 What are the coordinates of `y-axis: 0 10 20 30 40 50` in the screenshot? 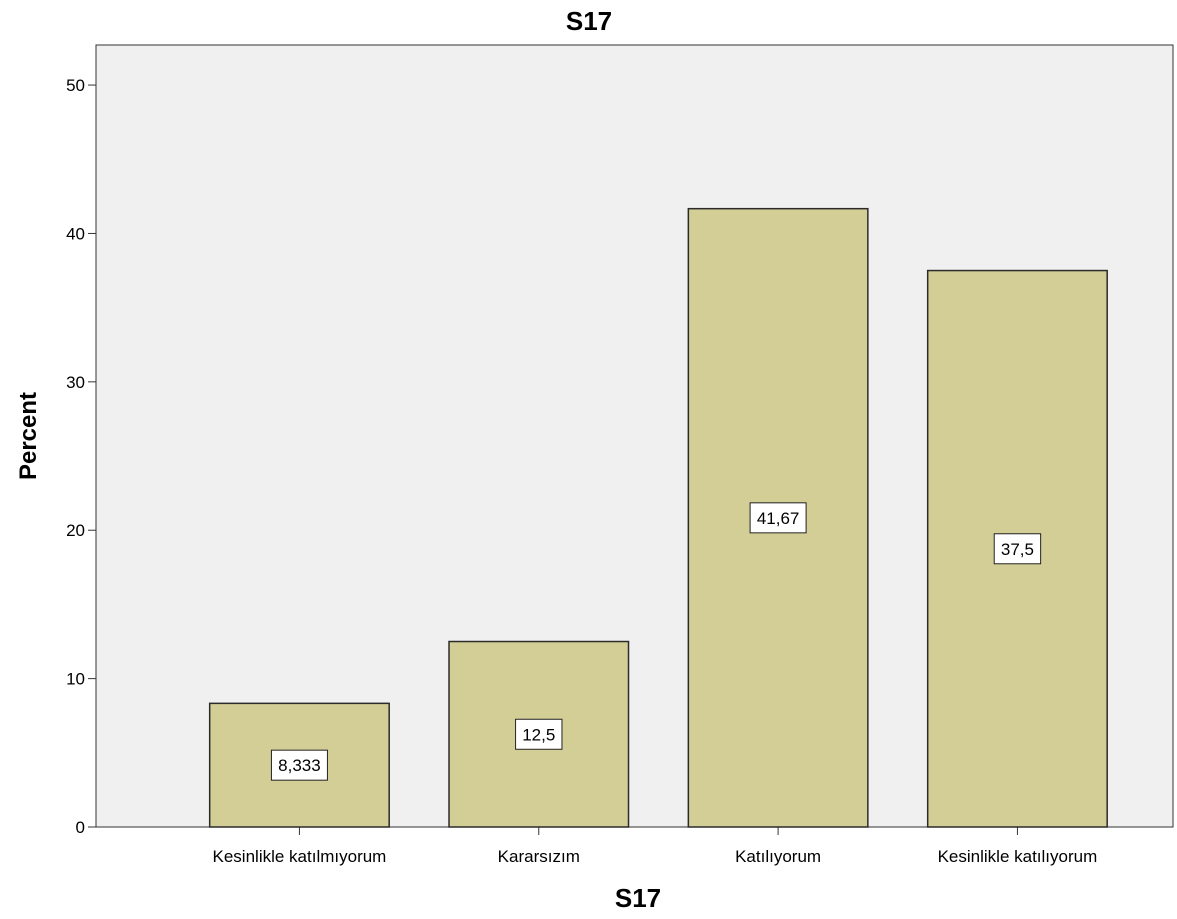 It's located at (81, 456).